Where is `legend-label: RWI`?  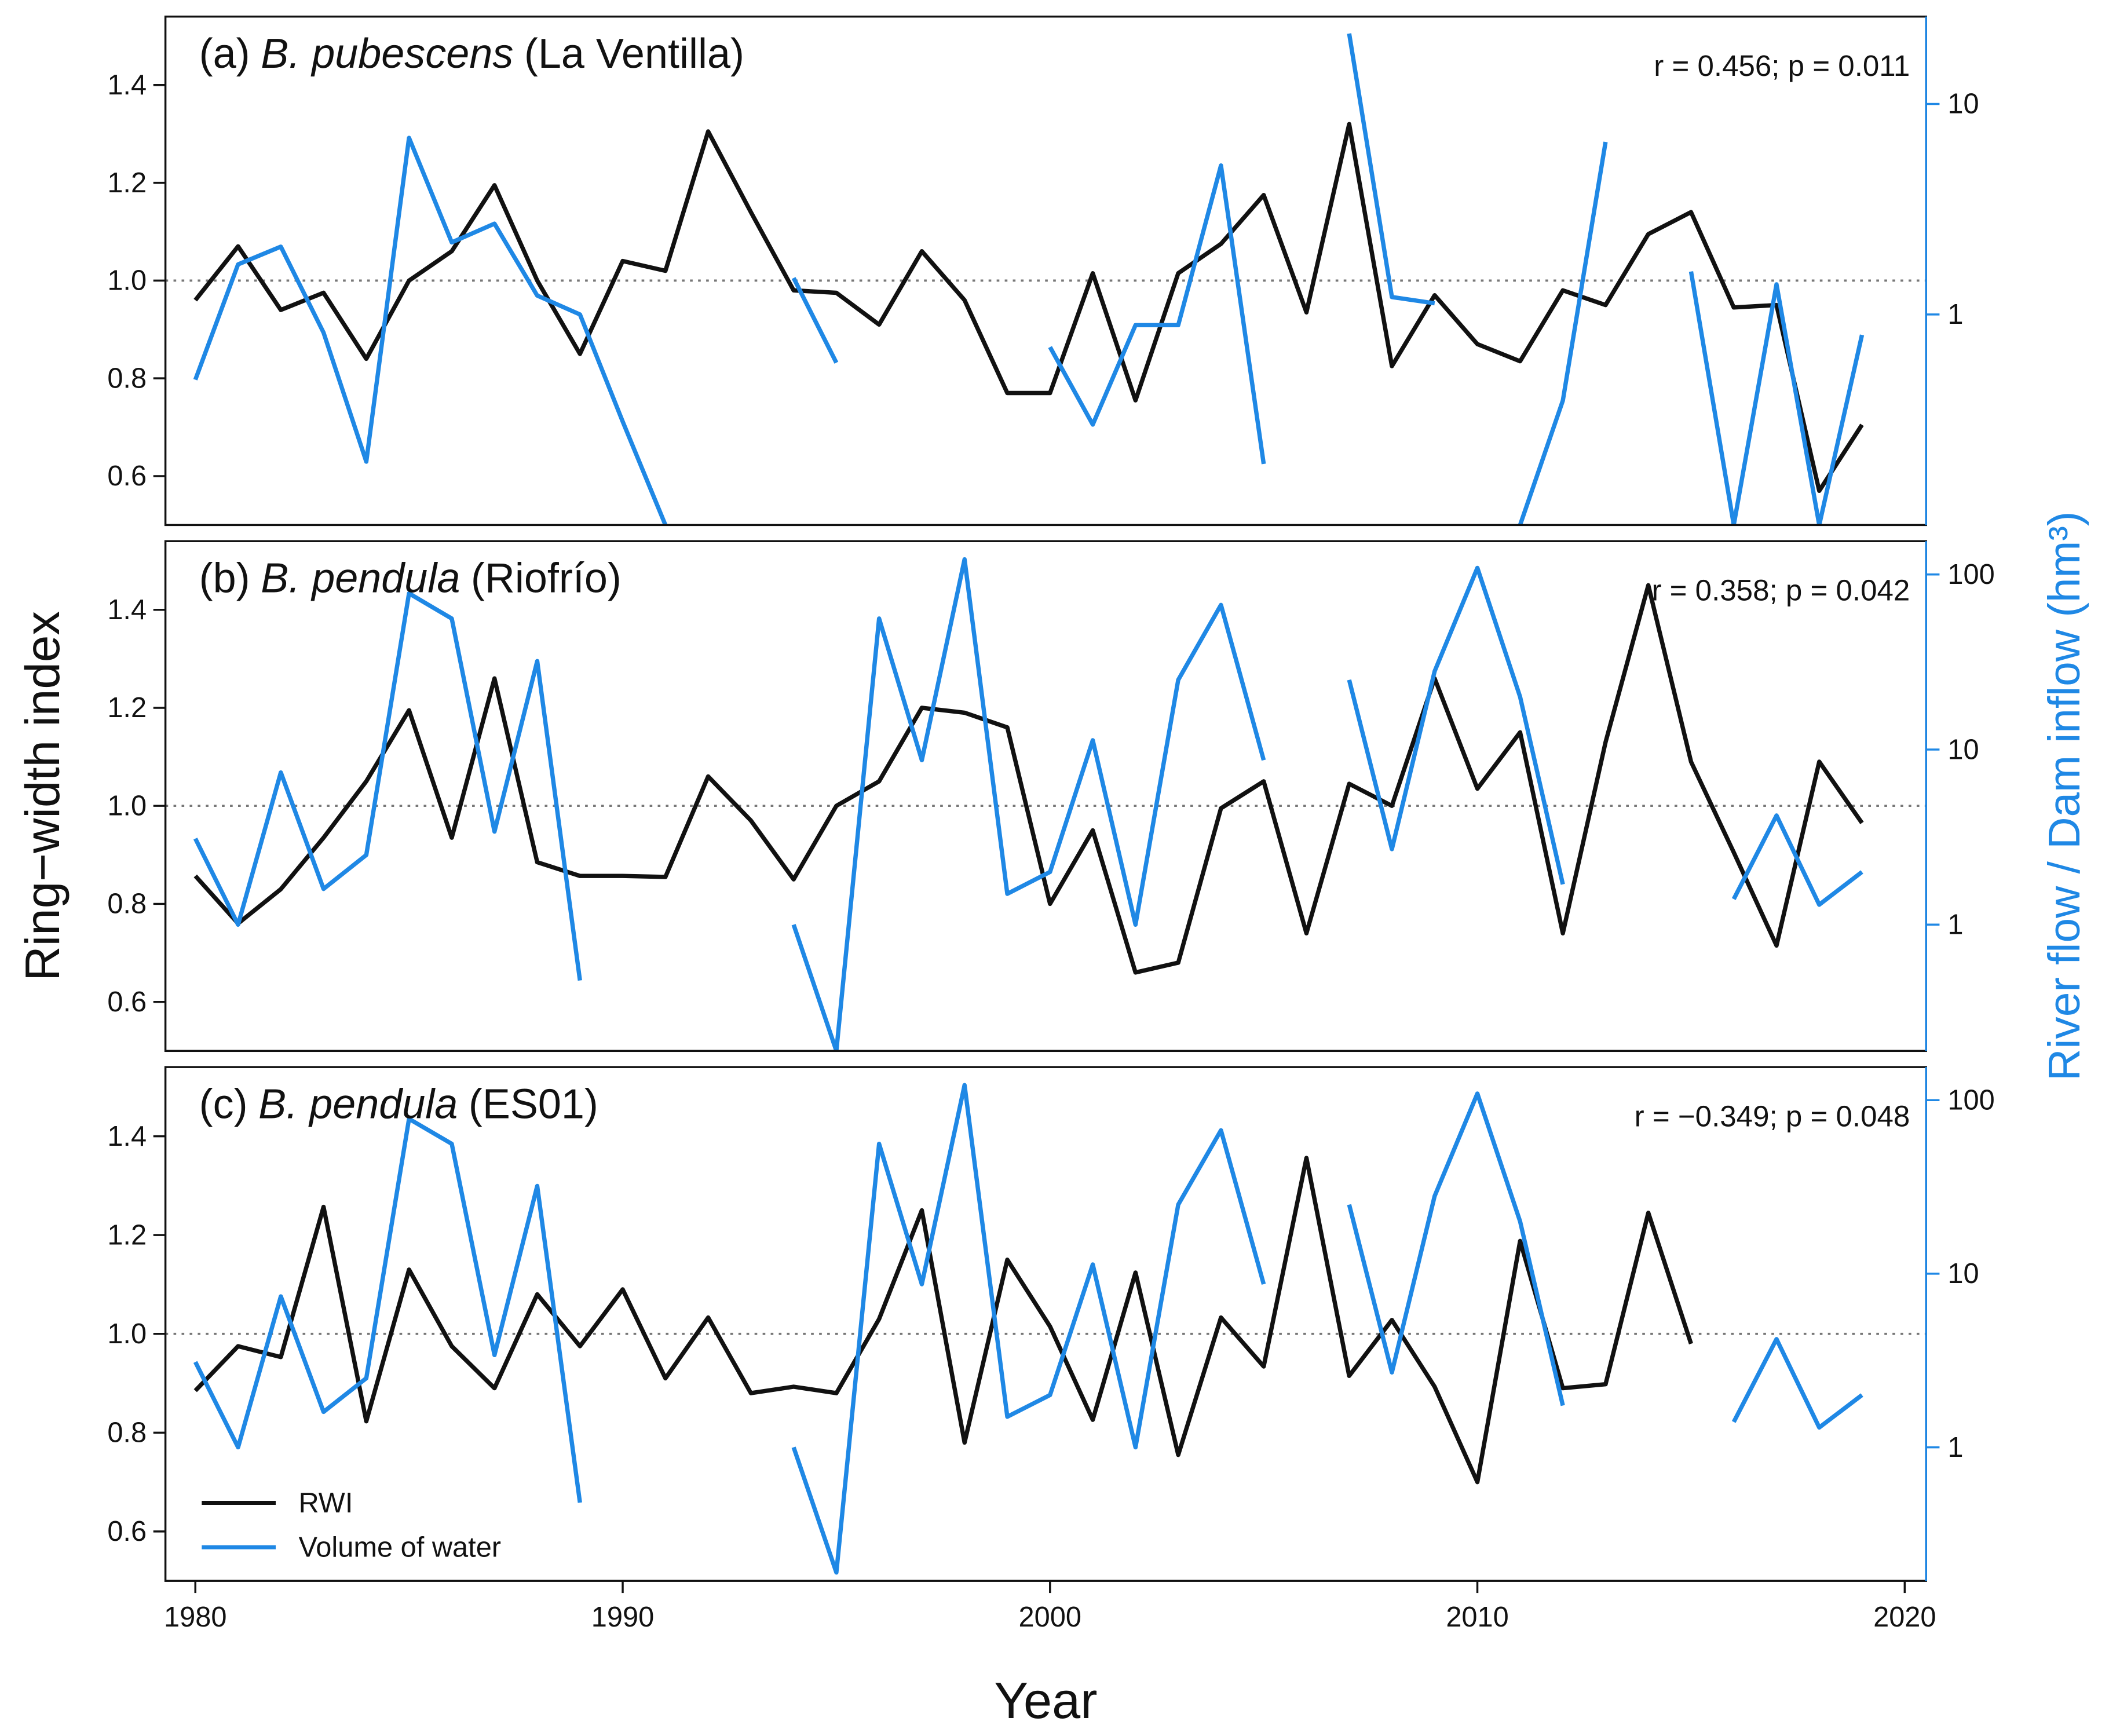 legend-label: RWI is located at coordinates (325, 1504).